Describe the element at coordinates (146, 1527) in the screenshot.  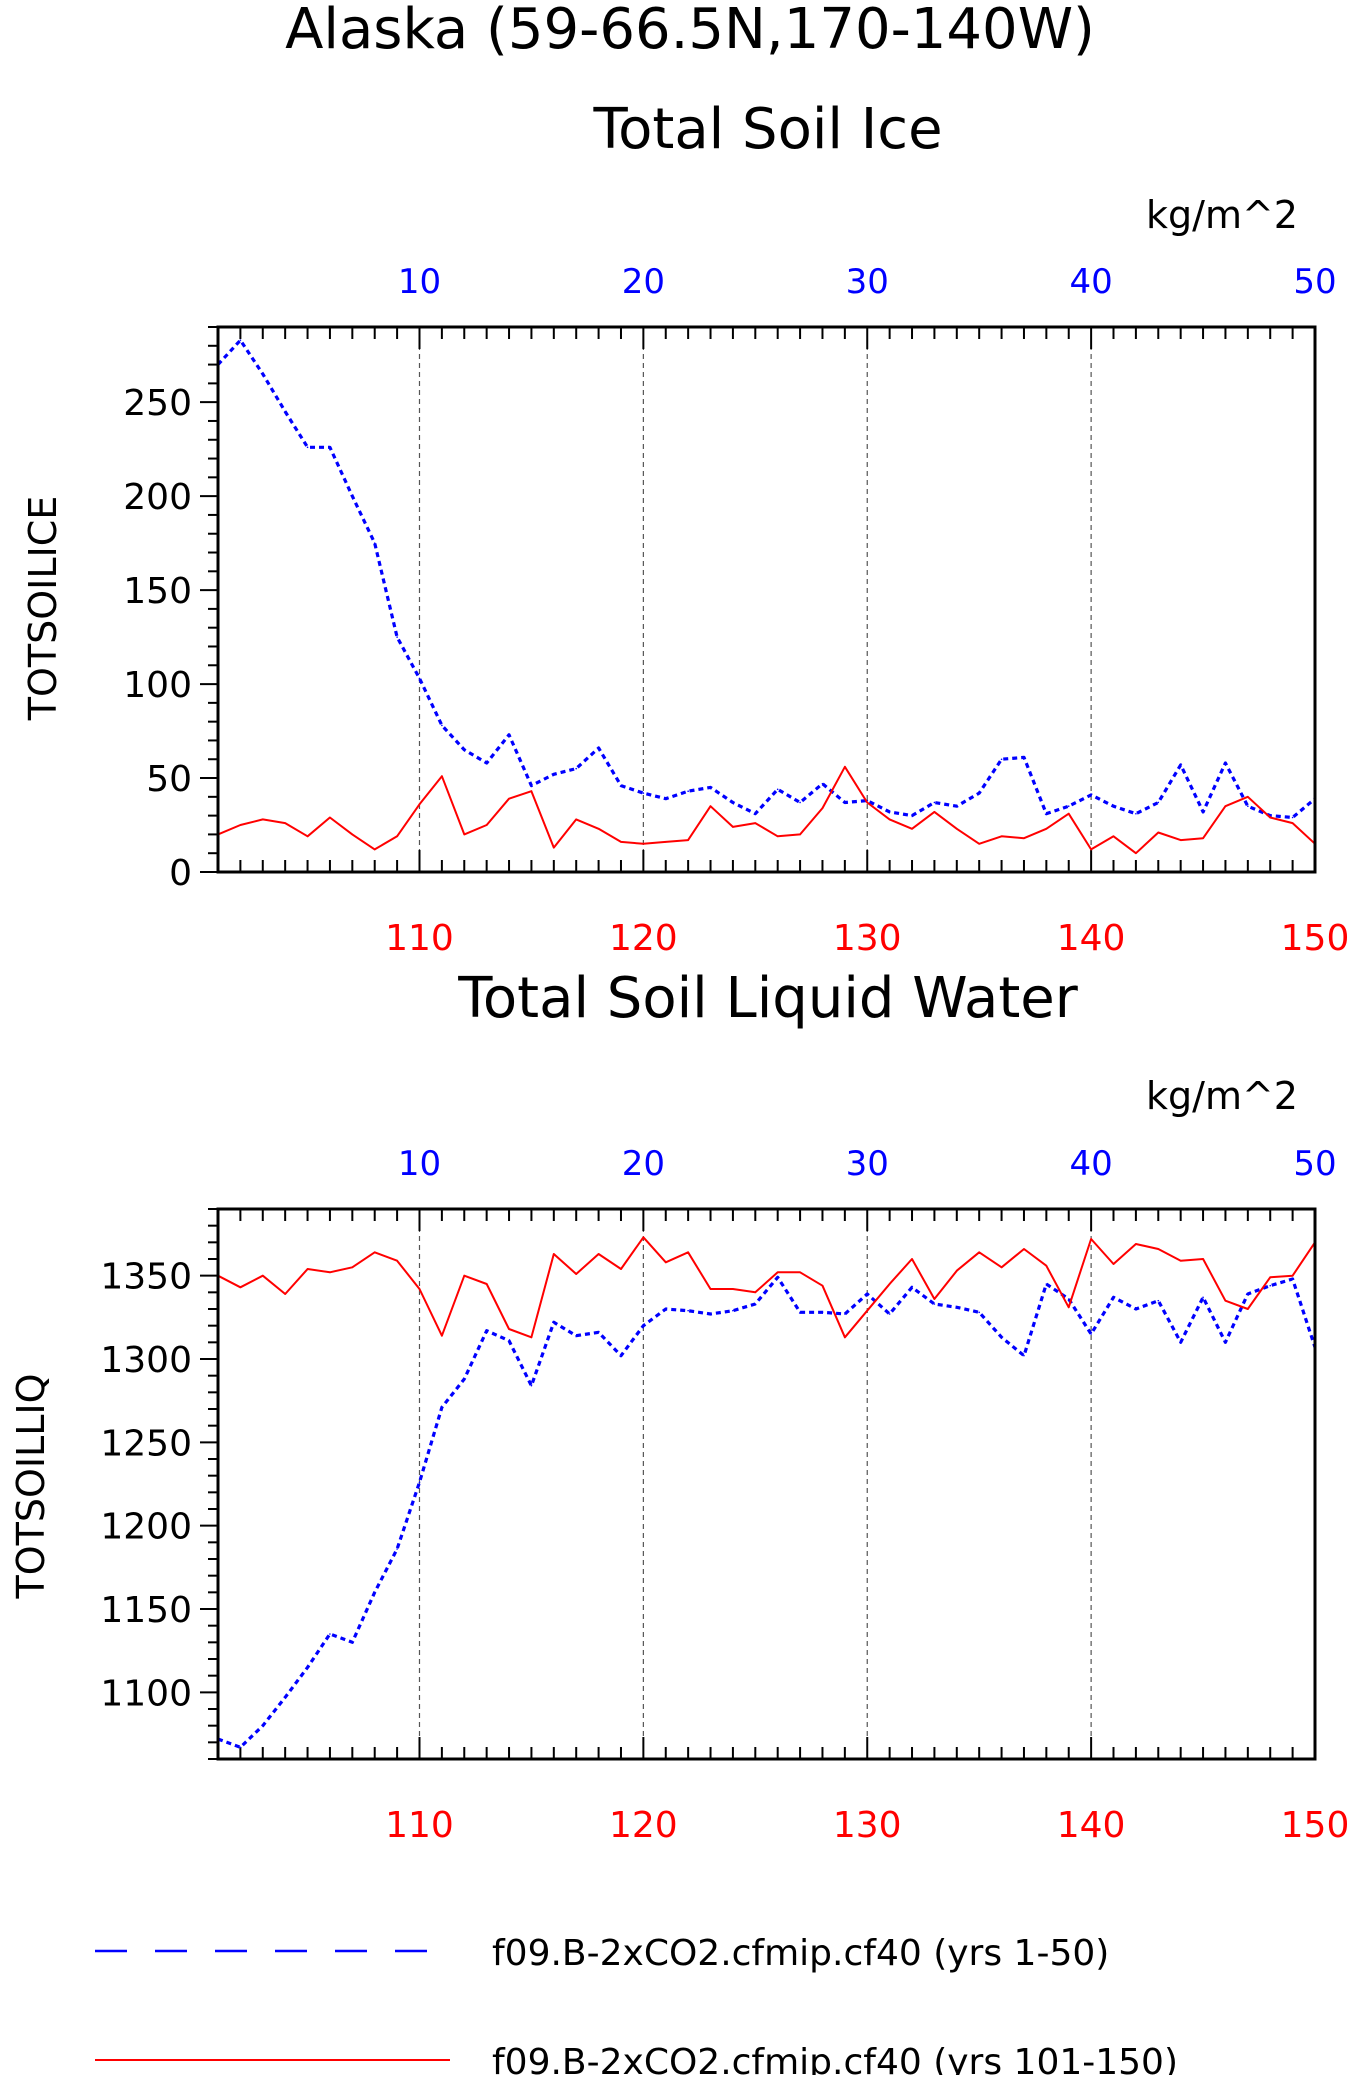
I see `y-tick-label: 1200` at that location.